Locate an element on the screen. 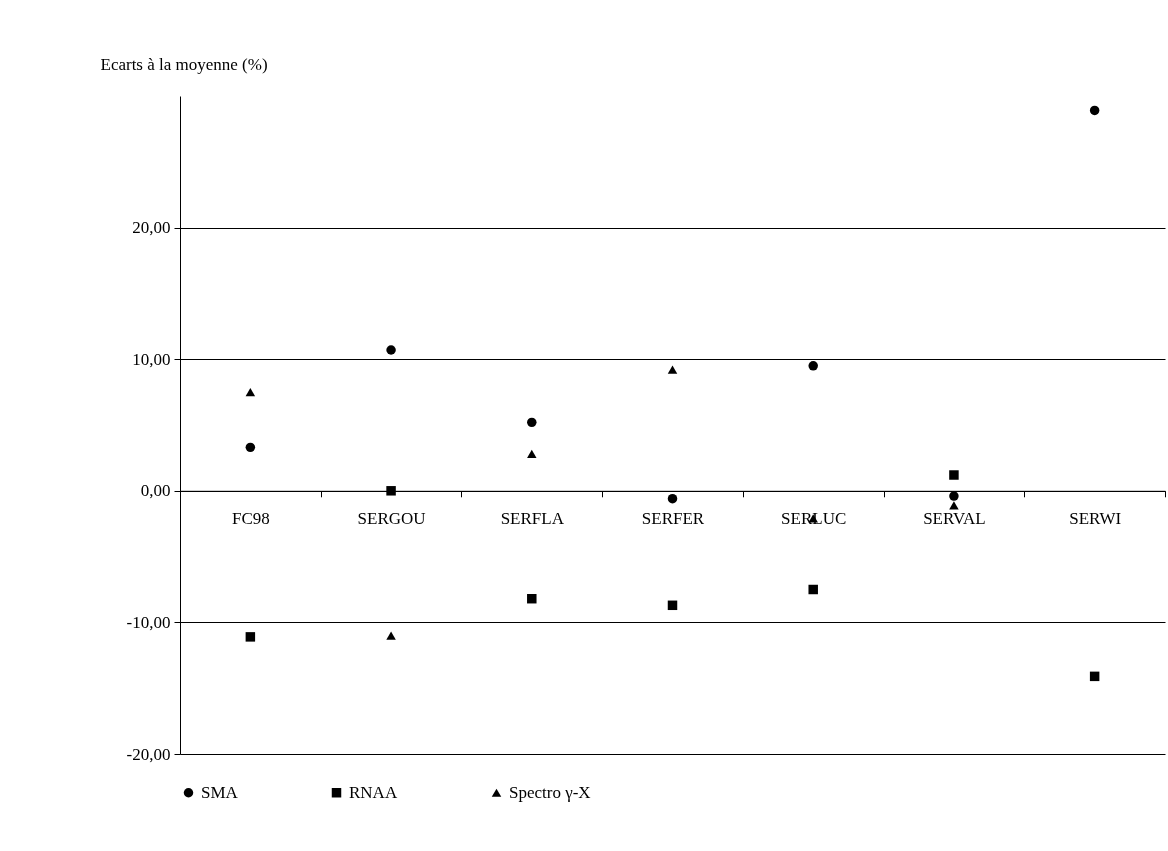  x-tick-label: SERGOU is located at coordinates (391, 519).